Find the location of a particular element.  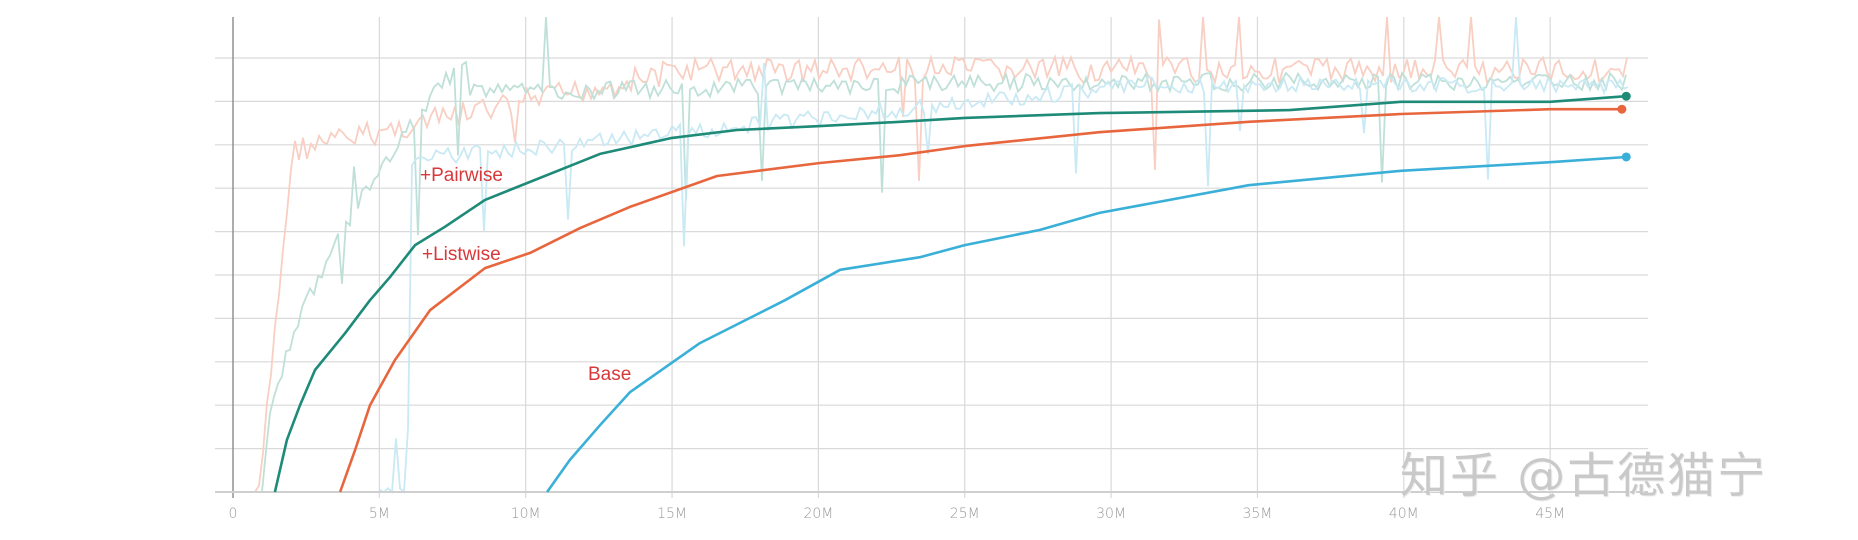

x-tick-label: 20M is located at coordinates (818, 514).